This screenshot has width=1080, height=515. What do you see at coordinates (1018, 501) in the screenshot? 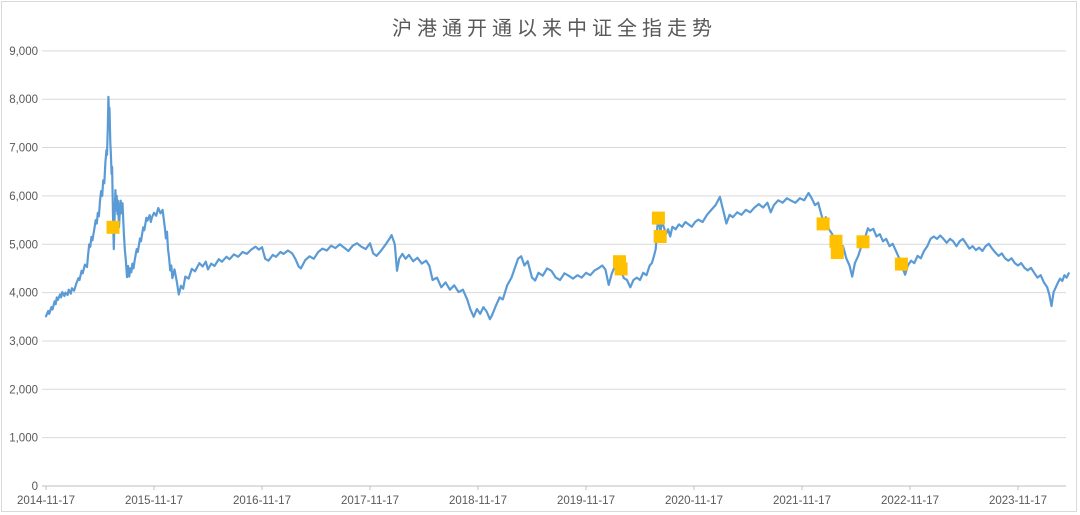
I see `x-axis-label: 2023-11-17` at bounding box center [1018, 501].